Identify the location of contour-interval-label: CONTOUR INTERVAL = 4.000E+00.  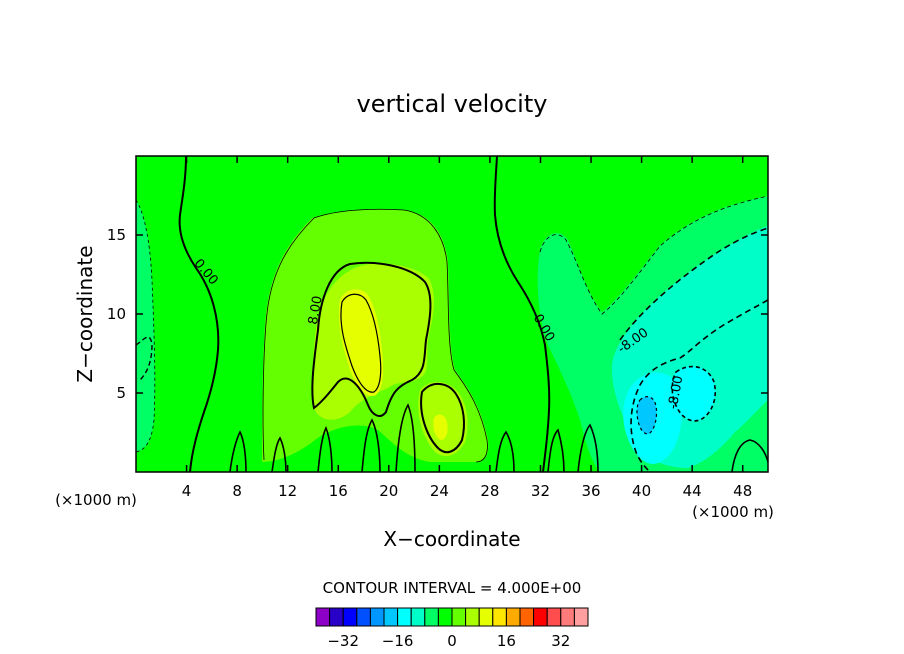
(452, 588).